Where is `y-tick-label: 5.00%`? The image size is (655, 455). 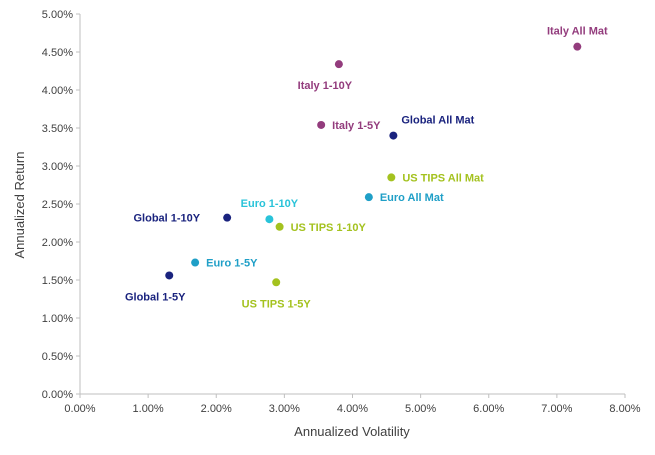
y-tick-label: 5.00% is located at coordinates (57, 15).